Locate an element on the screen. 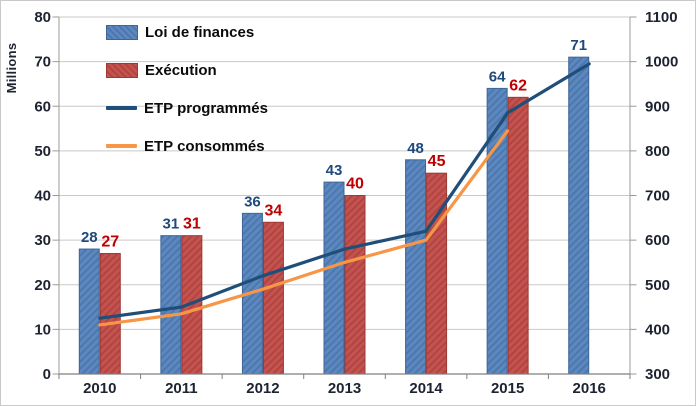  bar-label-loi-de-finances-2015: 64 is located at coordinates (497, 76).